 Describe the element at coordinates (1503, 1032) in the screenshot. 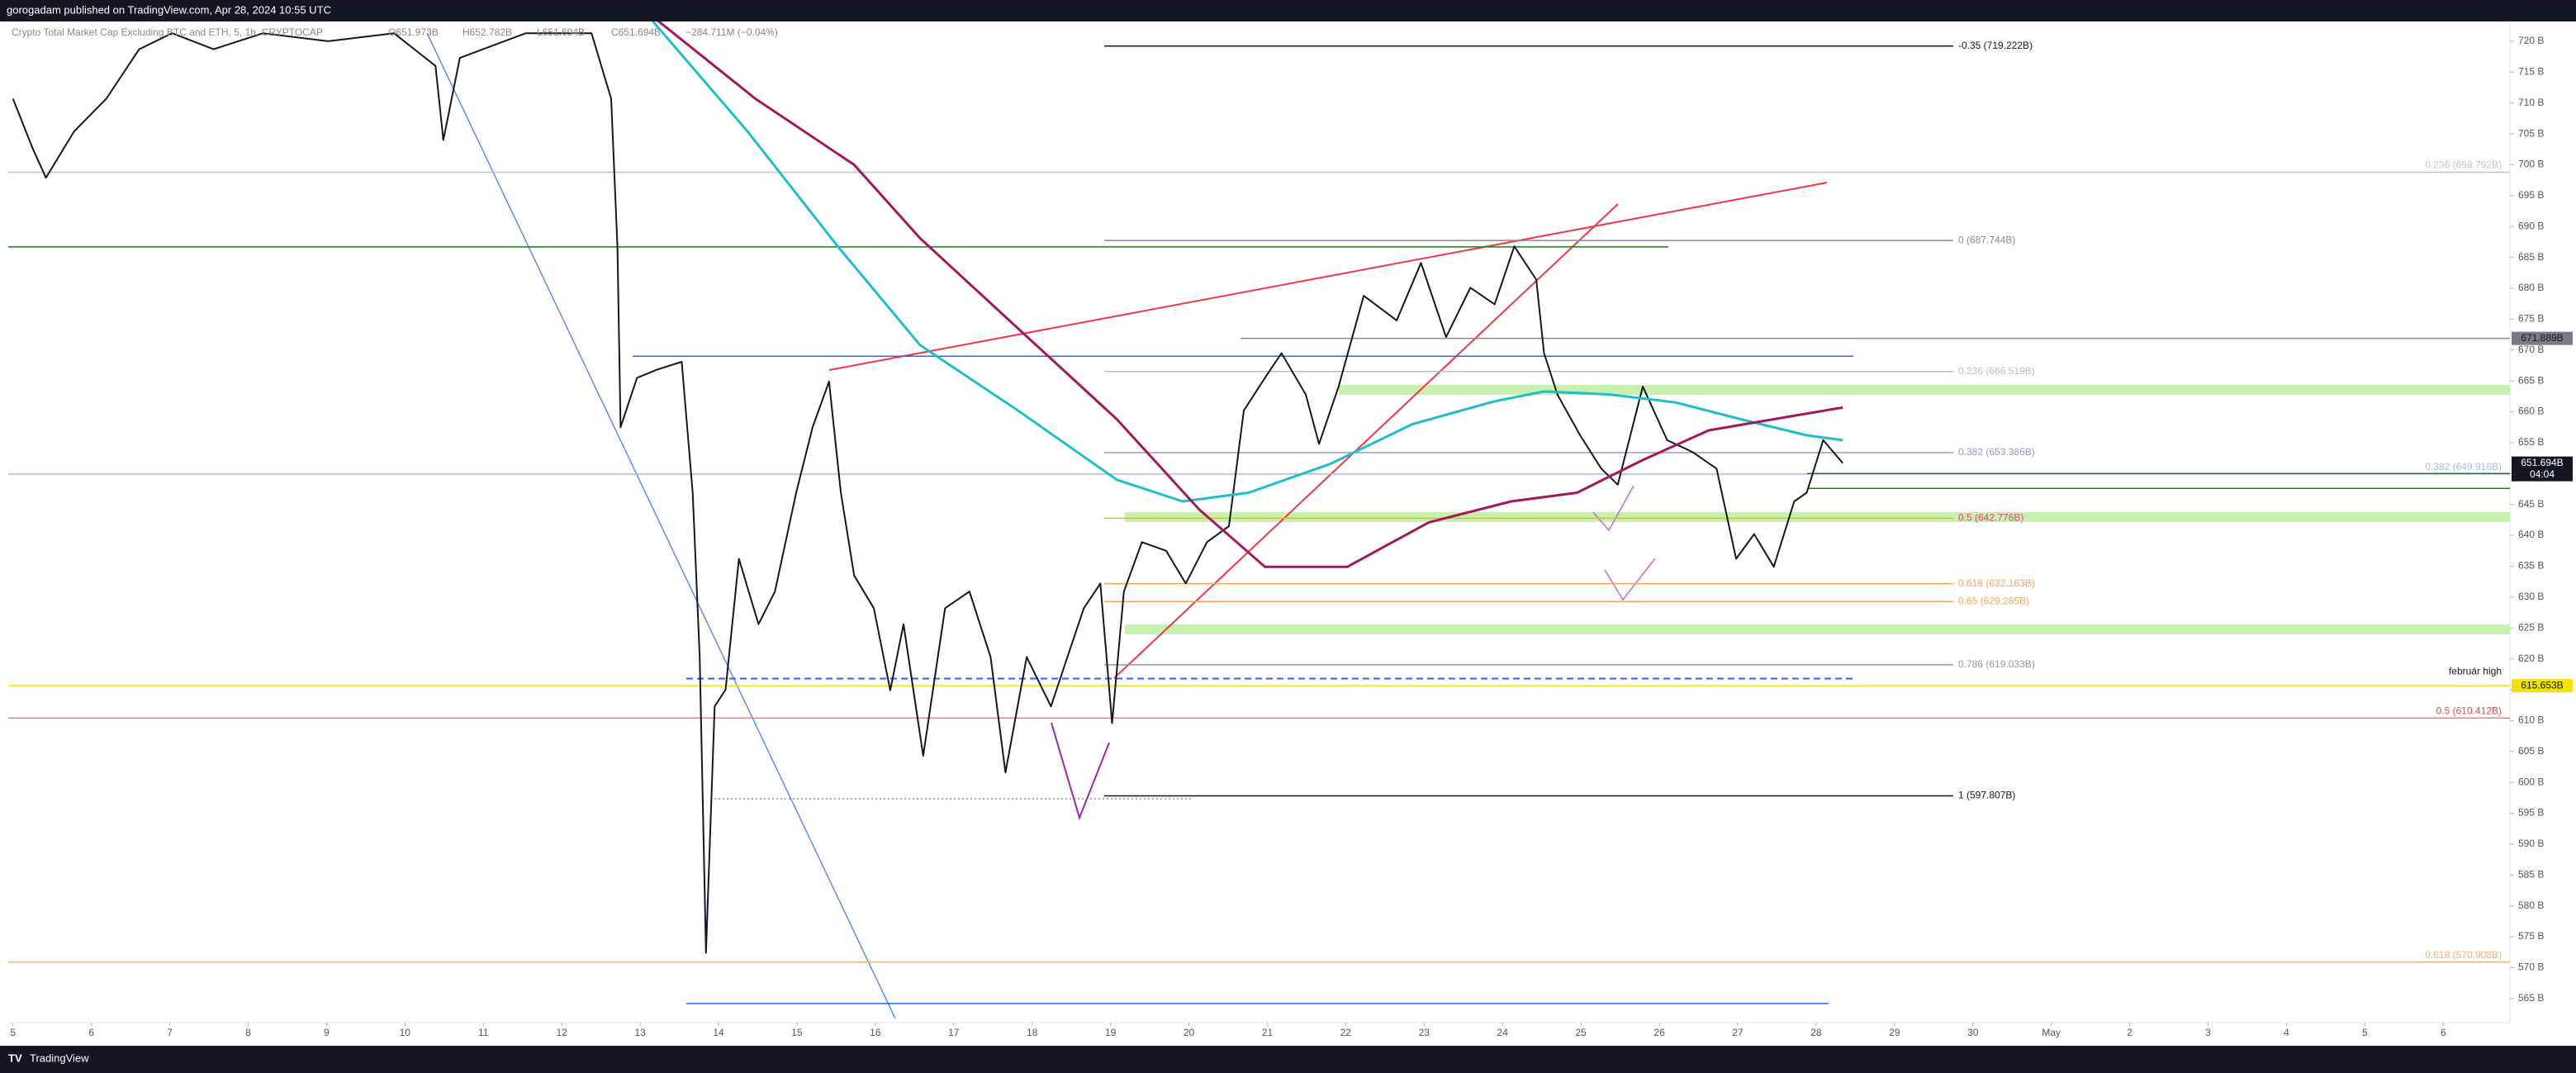

I see `x-tick-label: 24` at that location.